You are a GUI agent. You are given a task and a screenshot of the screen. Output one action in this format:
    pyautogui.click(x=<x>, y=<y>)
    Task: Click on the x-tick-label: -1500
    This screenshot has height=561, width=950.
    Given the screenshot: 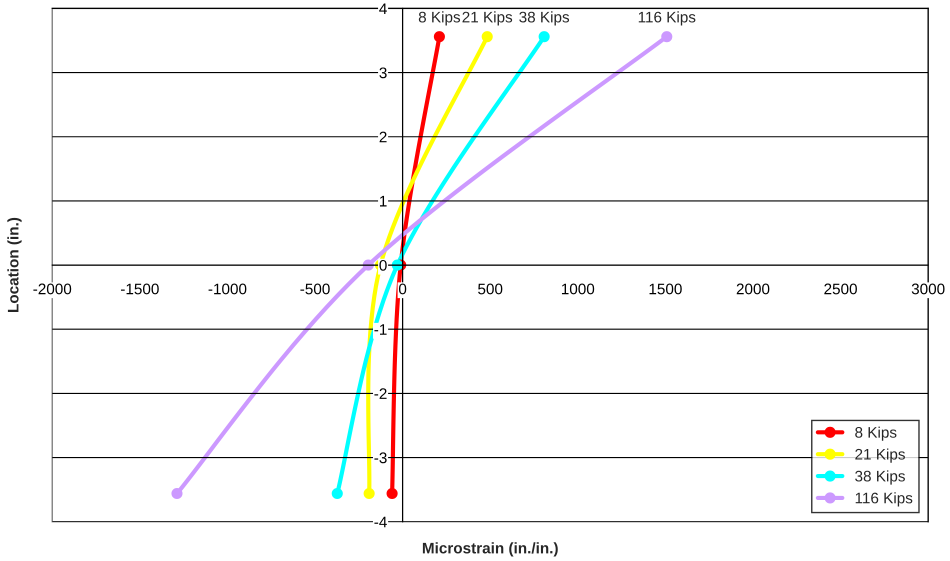 What is the action you would take?
    pyautogui.click(x=139, y=289)
    